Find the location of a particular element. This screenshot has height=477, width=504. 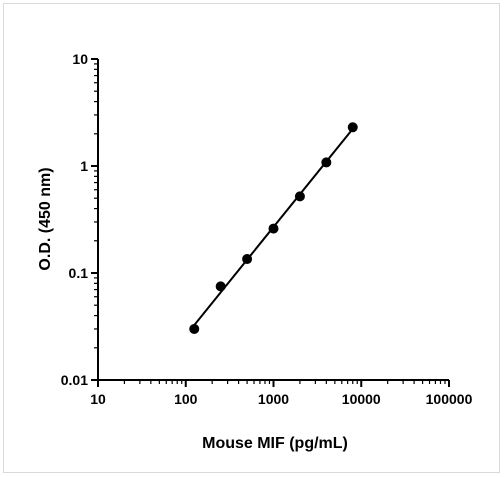

y-axis-title: O.D. (450 nm) is located at coordinates (45, 218).